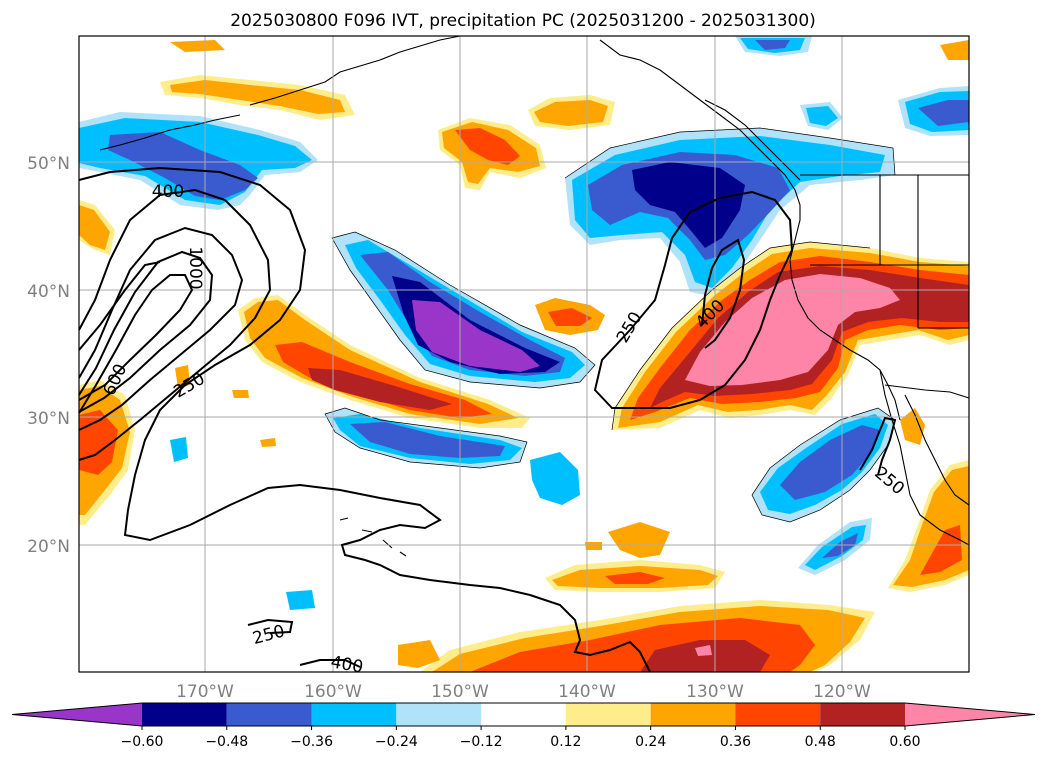 This screenshot has width=1047, height=765. What do you see at coordinates (571, 113) in the screenshot?
I see `top-center-orange-patch` at bounding box center [571, 113].